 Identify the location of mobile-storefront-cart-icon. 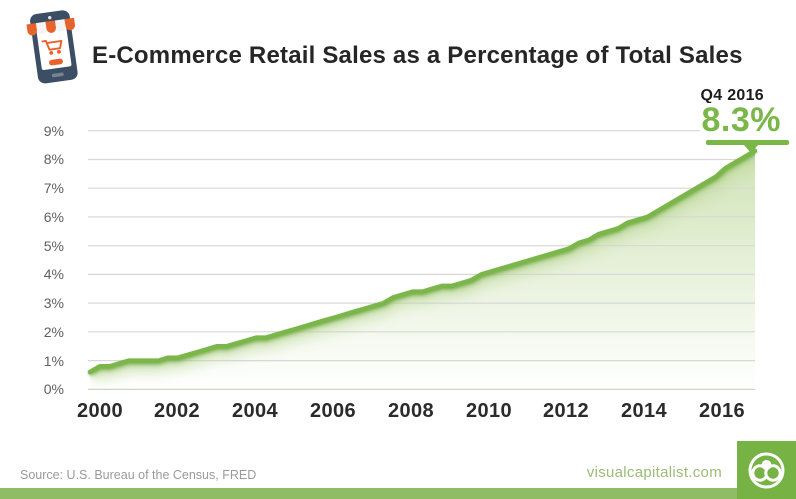
(53, 48).